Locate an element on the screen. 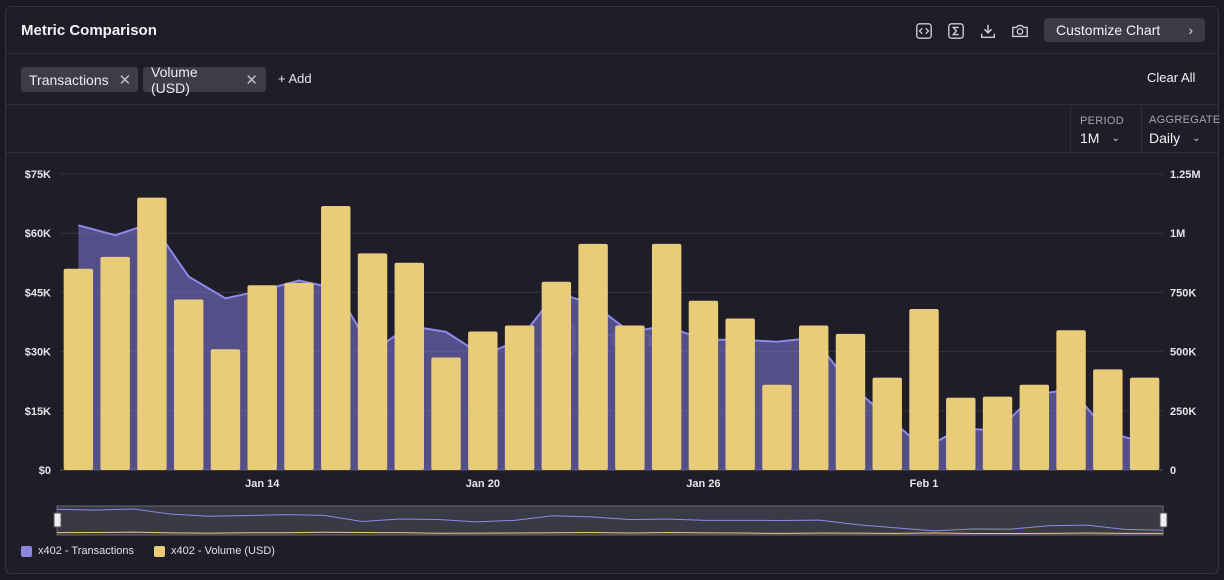  aggregate-label: AGGREGATE is located at coordinates (1185, 120).